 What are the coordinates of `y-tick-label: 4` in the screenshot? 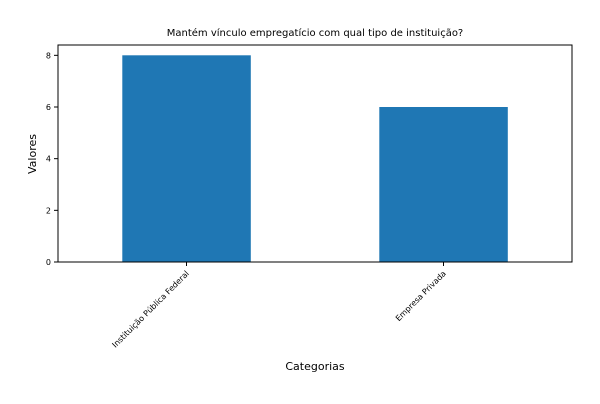 It's located at (48, 159).